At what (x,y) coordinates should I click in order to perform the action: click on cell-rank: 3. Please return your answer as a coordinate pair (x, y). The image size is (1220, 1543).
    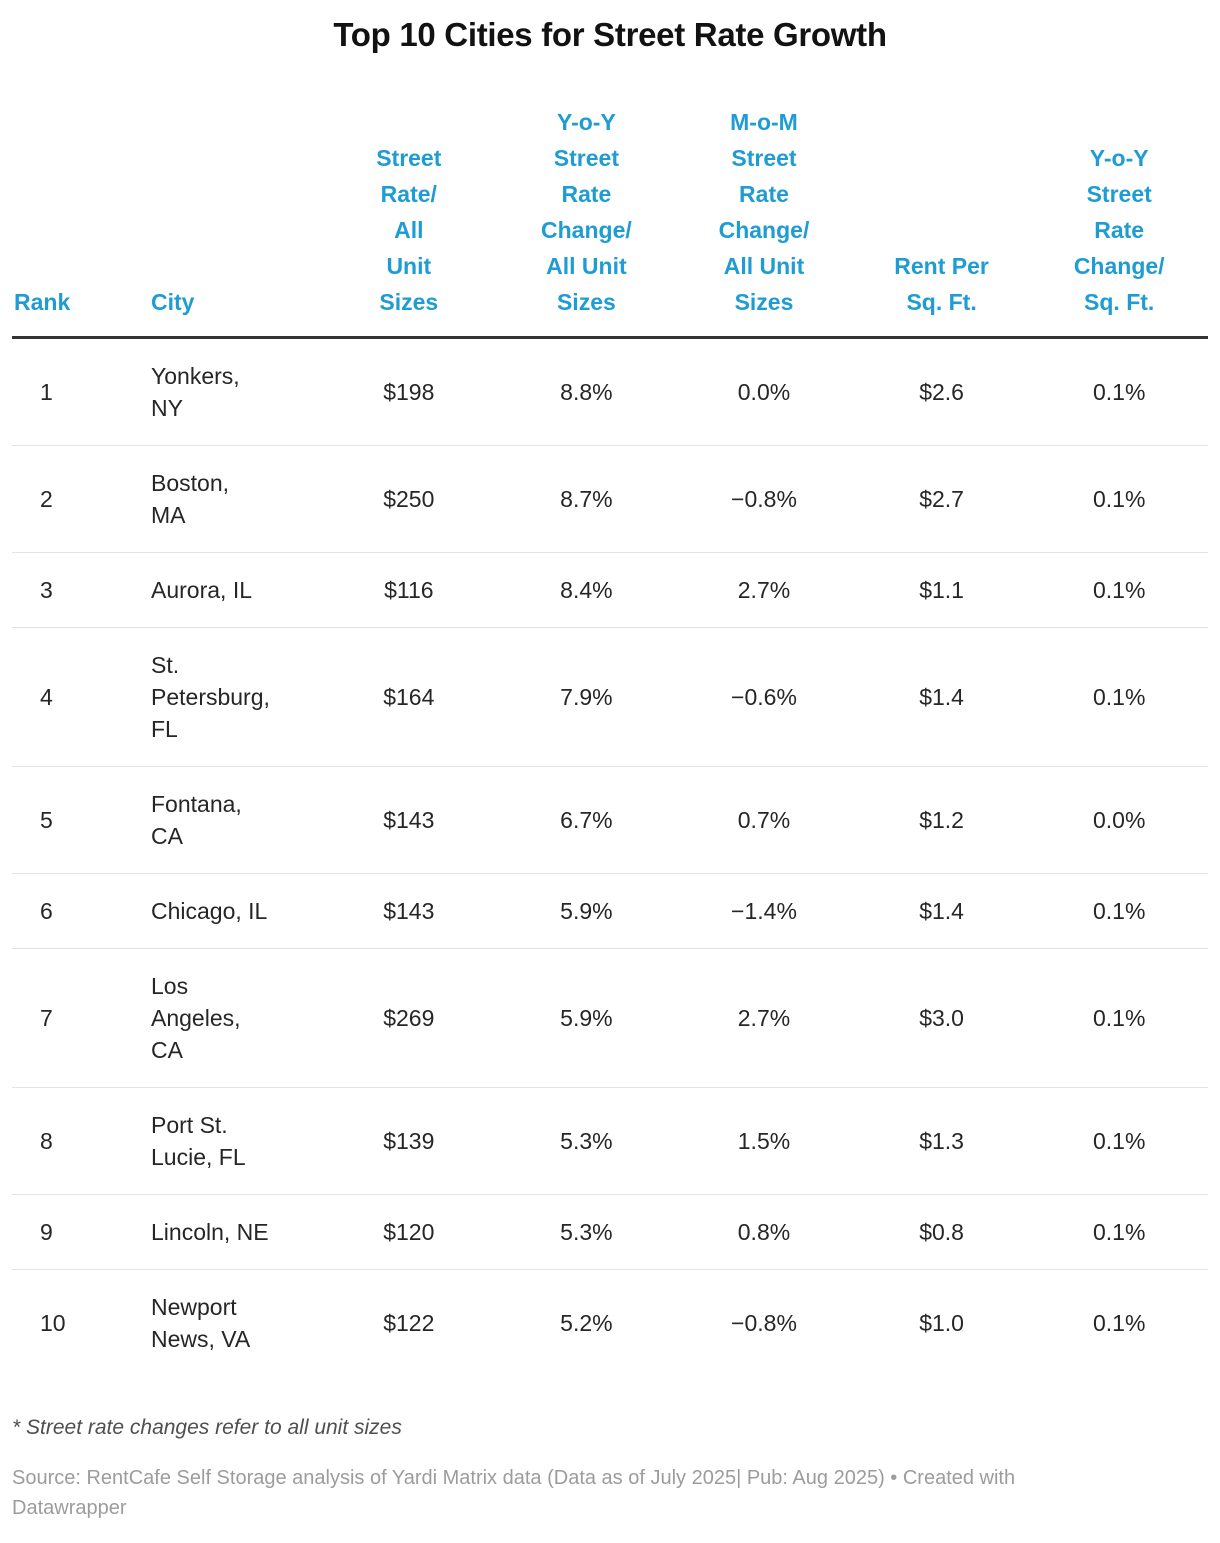
    Looking at the image, I should click on (80, 590).